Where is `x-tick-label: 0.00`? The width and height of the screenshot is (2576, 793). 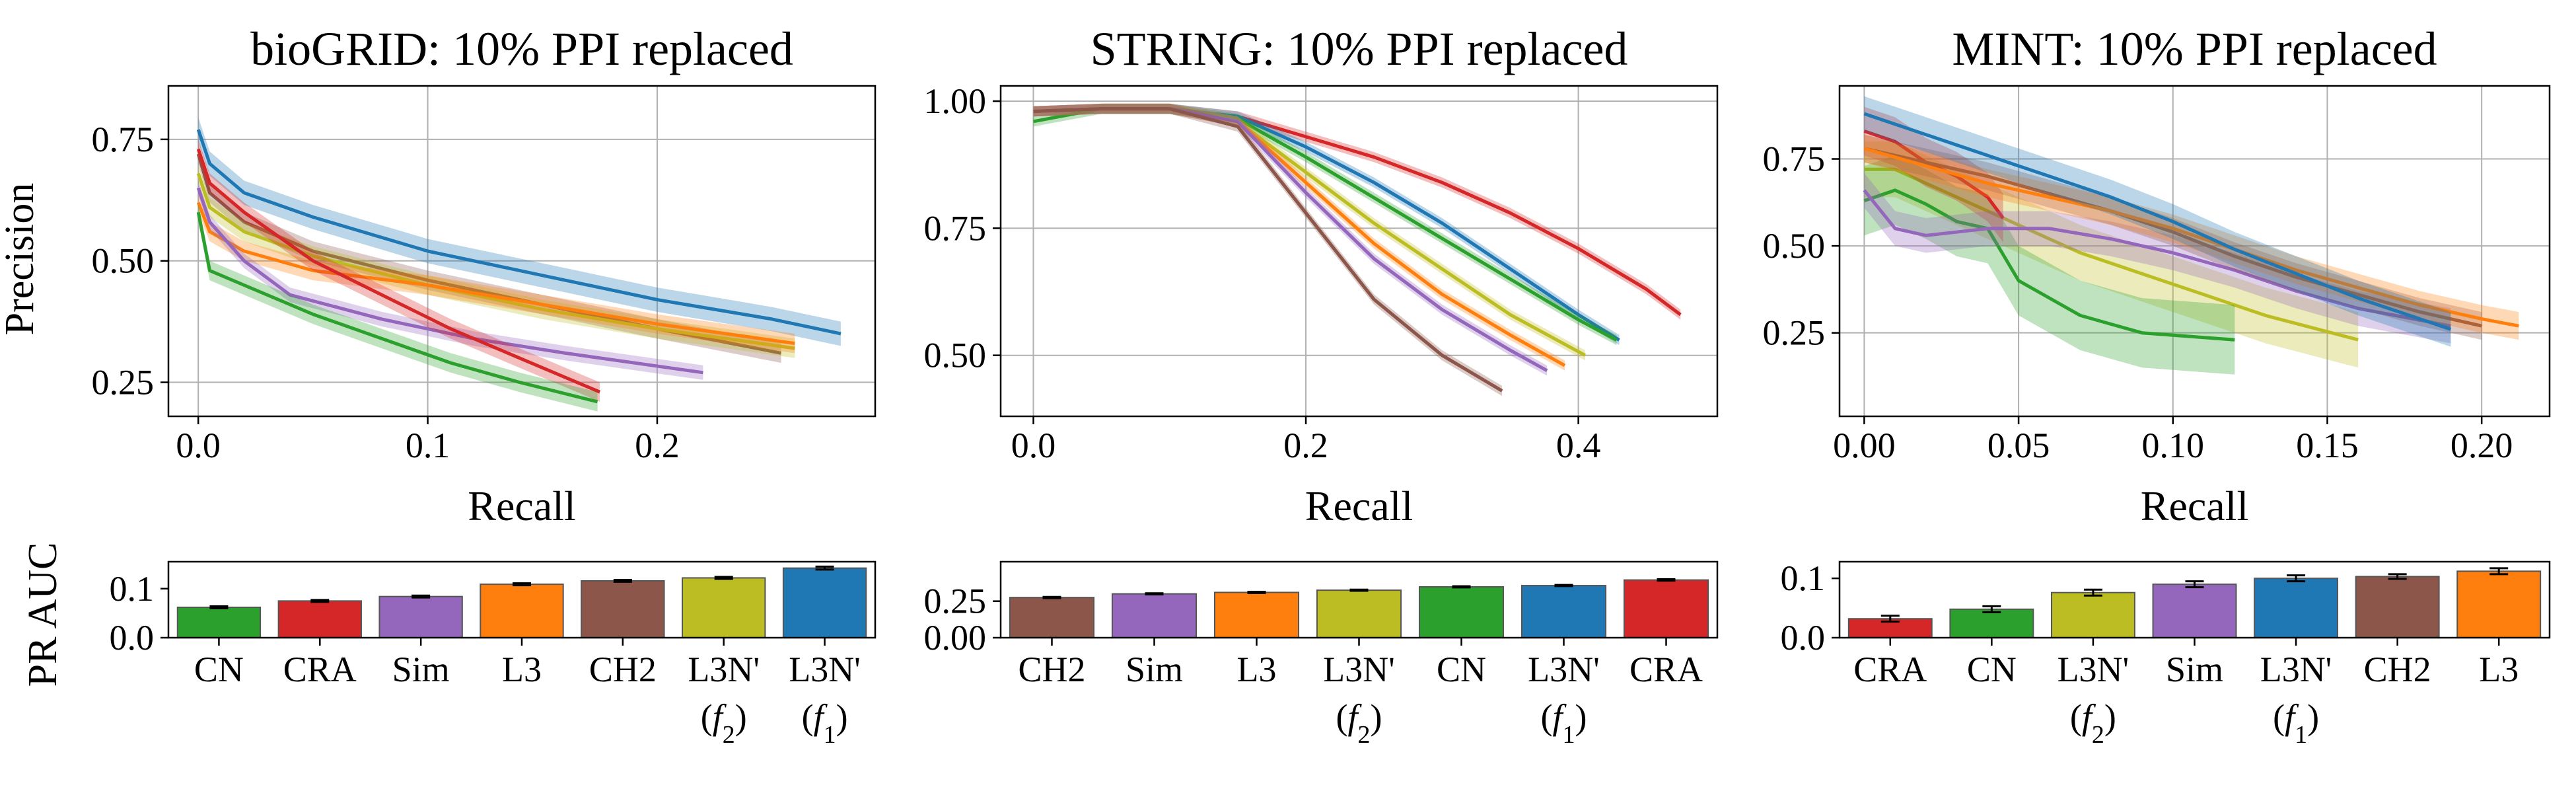 x-tick-label: 0.00 is located at coordinates (1865, 446).